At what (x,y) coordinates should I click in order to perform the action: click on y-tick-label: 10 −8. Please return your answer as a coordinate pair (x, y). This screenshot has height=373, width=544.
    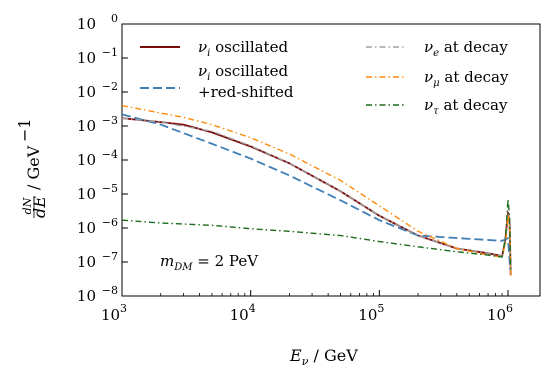
    Looking at the image, I should click on (97, 294).